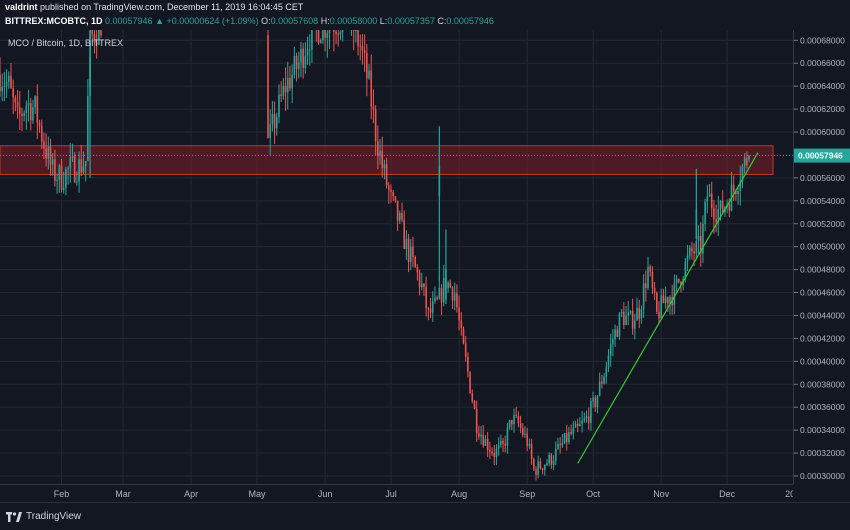  Describe the element at coordinates (822, 201) in the screenshot. I see `price-tick-label: 0.00054000` at that location.